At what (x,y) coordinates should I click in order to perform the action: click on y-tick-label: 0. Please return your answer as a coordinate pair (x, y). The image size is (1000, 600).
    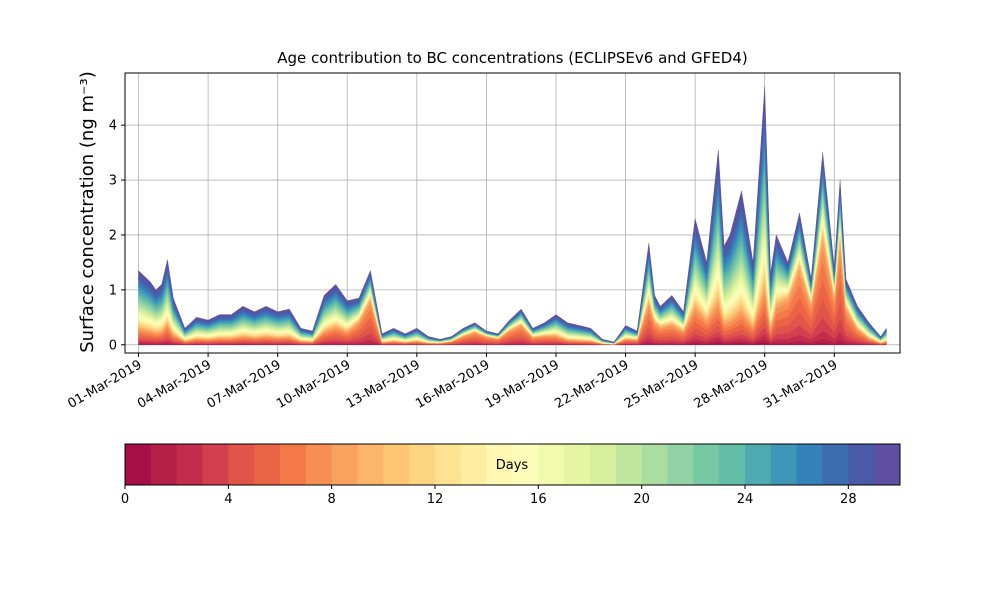
    Looking at the image, I should click on (113, 345).